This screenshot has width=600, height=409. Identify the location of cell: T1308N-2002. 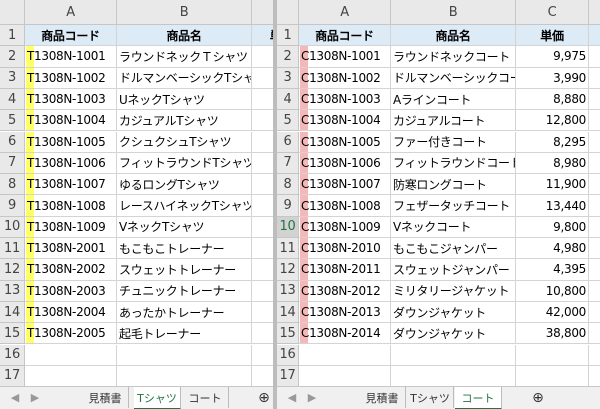
(71, 270).